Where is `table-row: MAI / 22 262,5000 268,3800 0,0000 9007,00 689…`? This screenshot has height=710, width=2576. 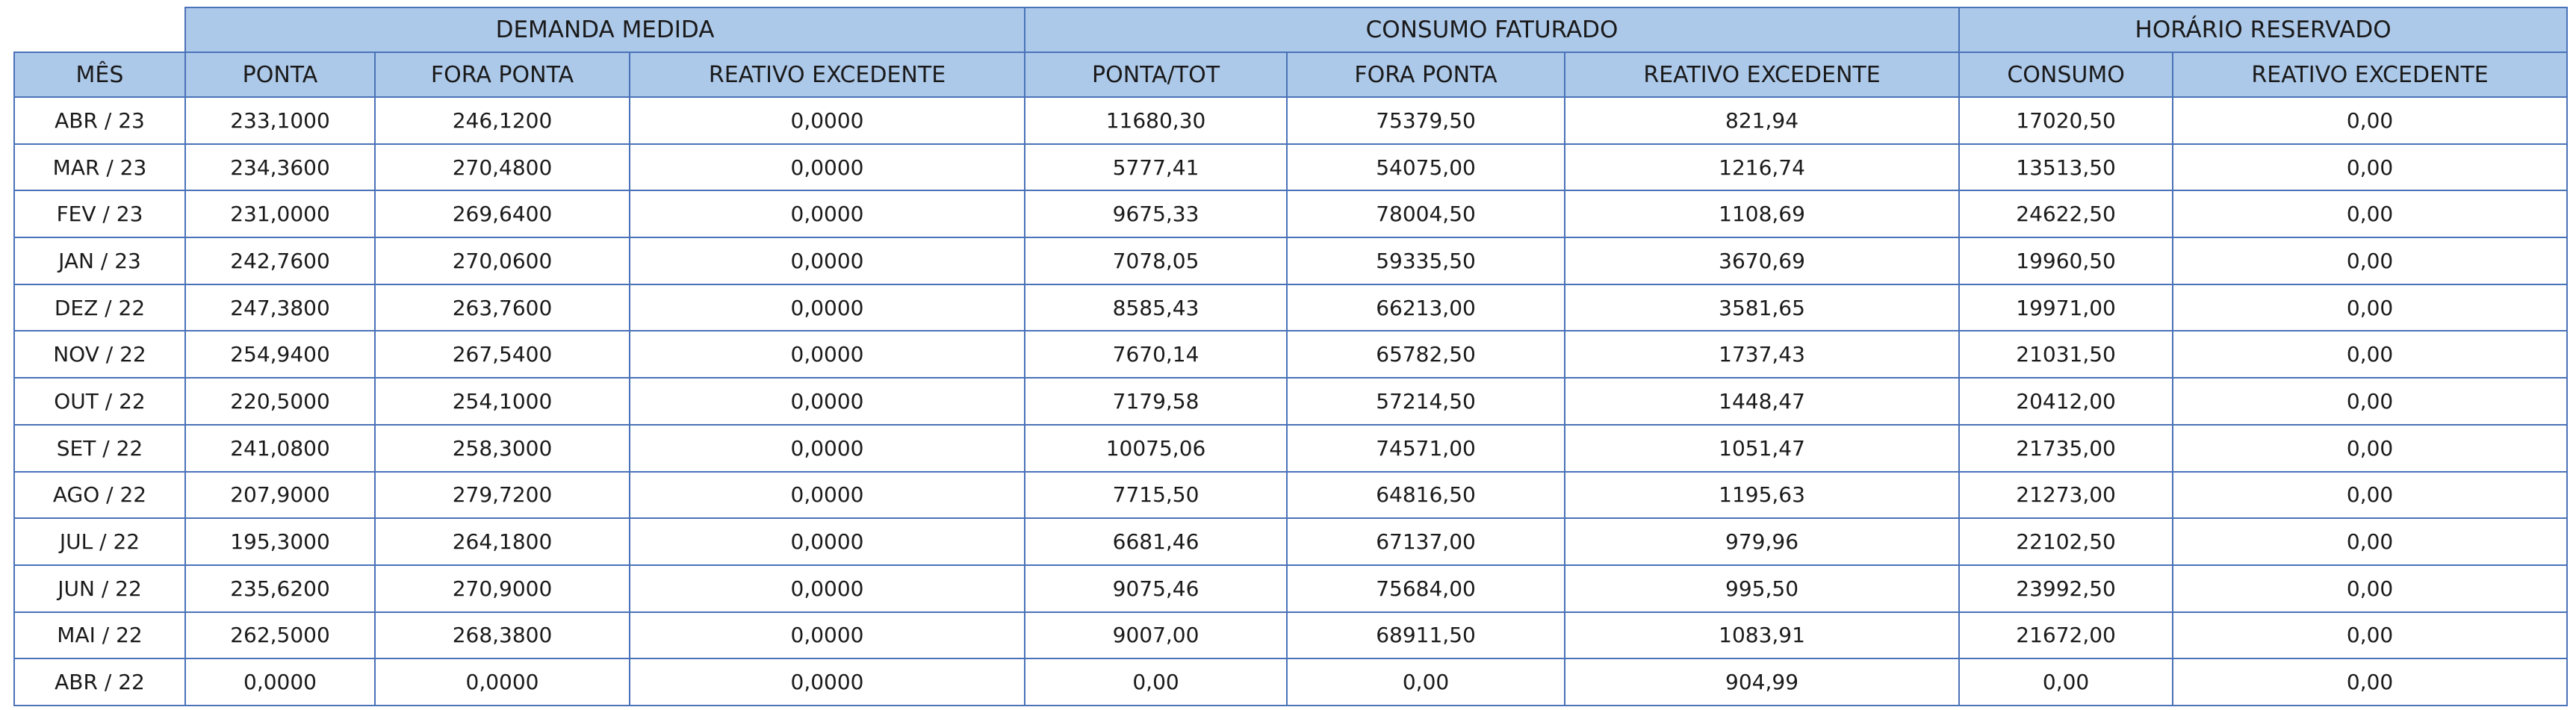
table-row: MAI / 22 262,5000 268,3800 0,0000 9007,00 689… is located at coordinates (1291, 635).